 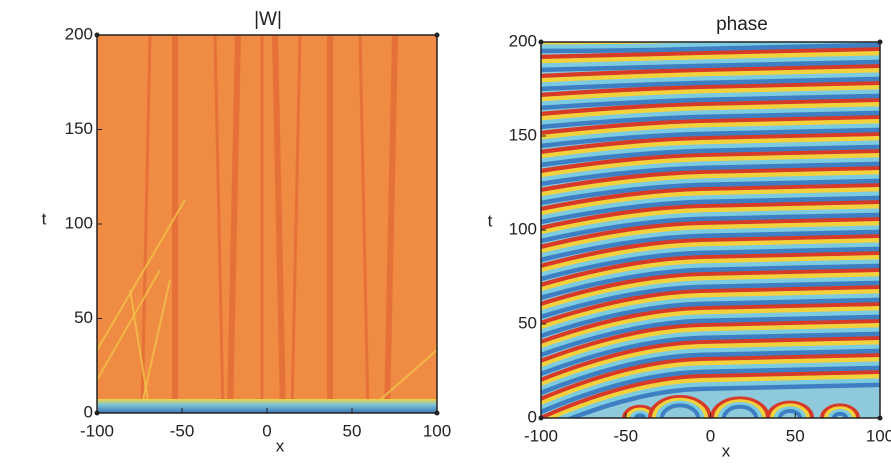 What do you see at coordinates (79, 33) in the screenshot?
I see `y-tick-label: 200` at bounding box center [79, 33].